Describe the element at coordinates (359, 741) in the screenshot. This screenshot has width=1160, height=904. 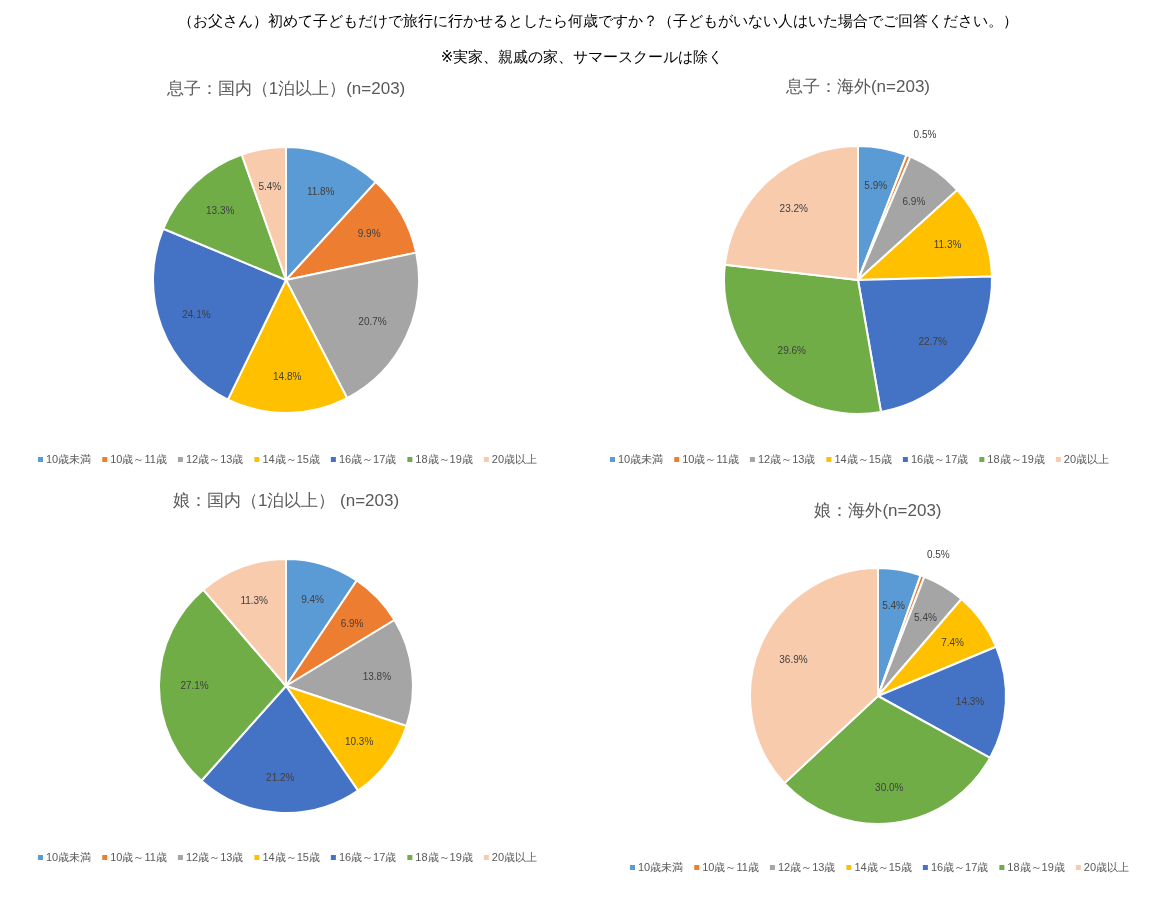
I see `data-label: 10.3%` at that location.